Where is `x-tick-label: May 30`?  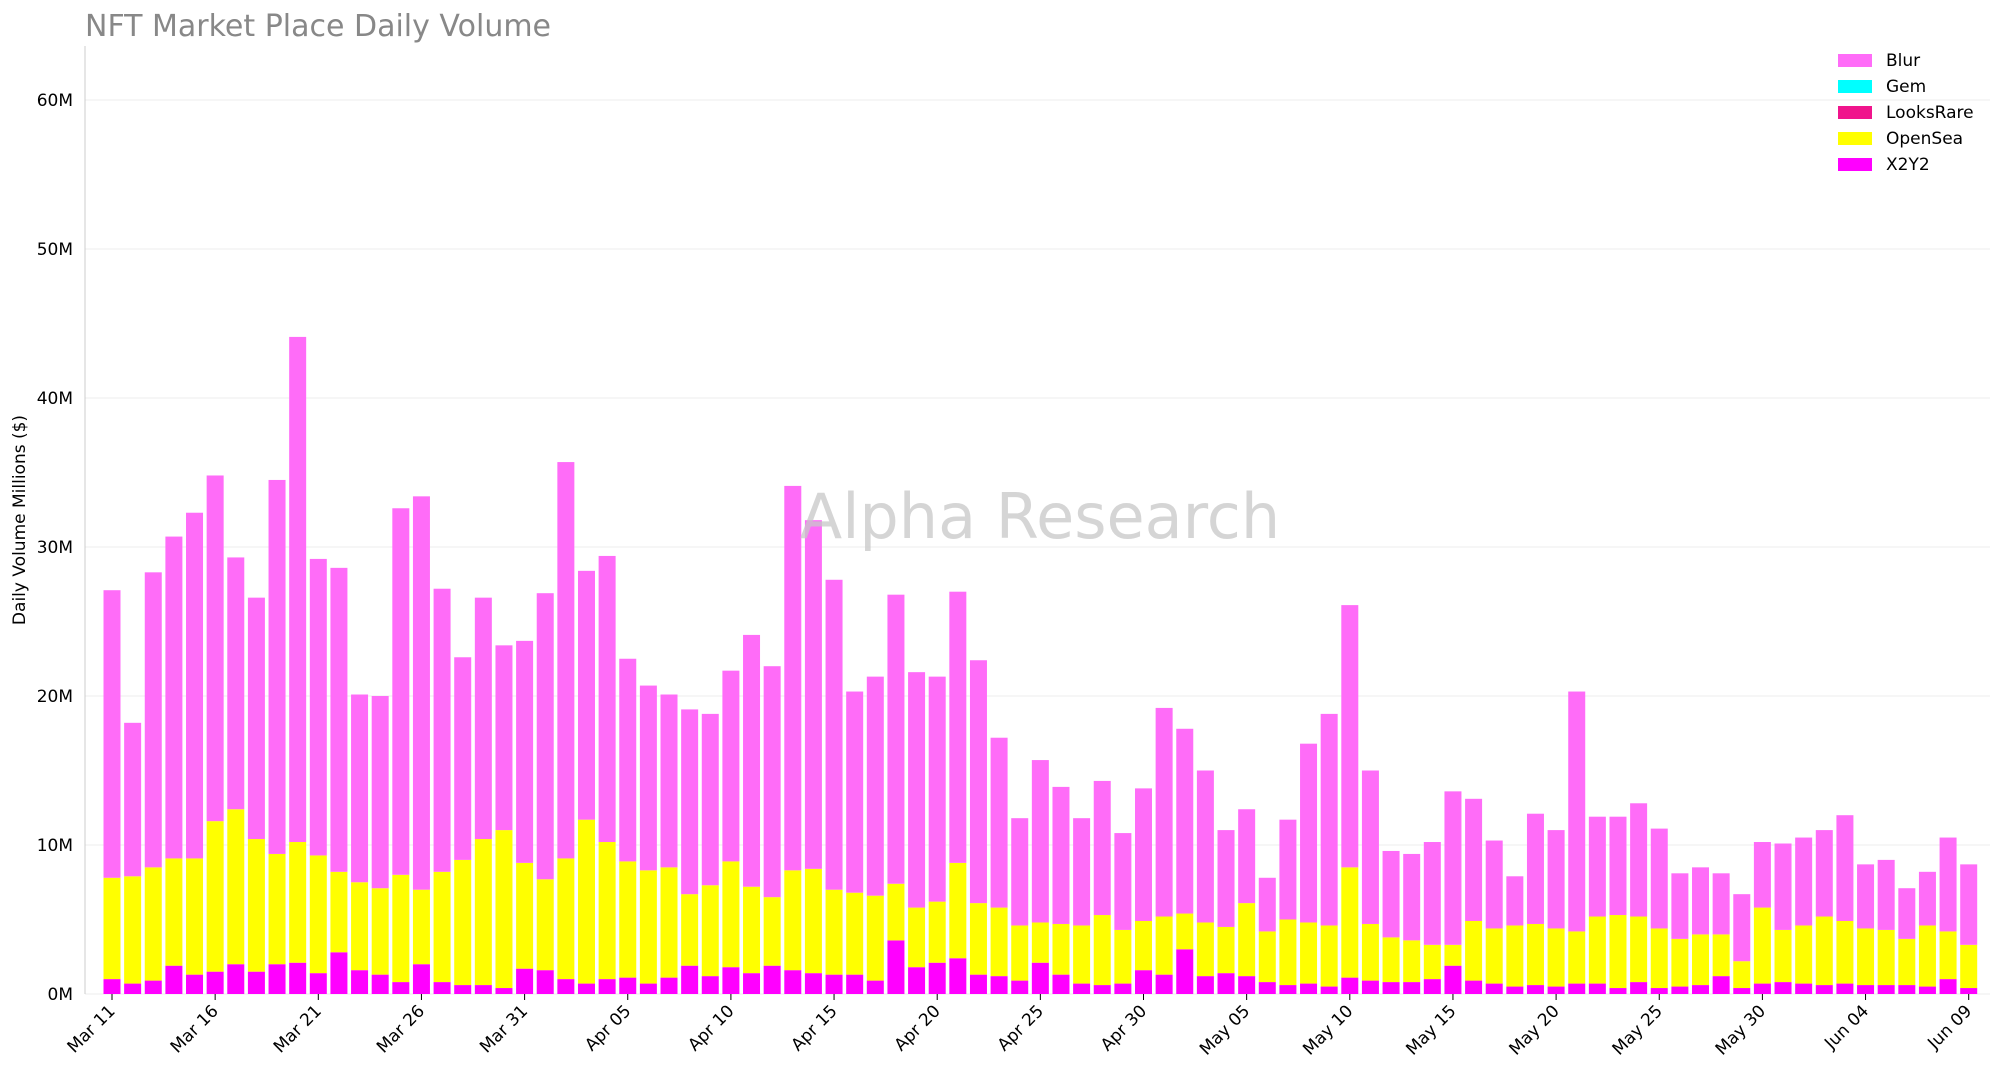
x-tick-label: May 30 is located at coordinates (1741, 1030).